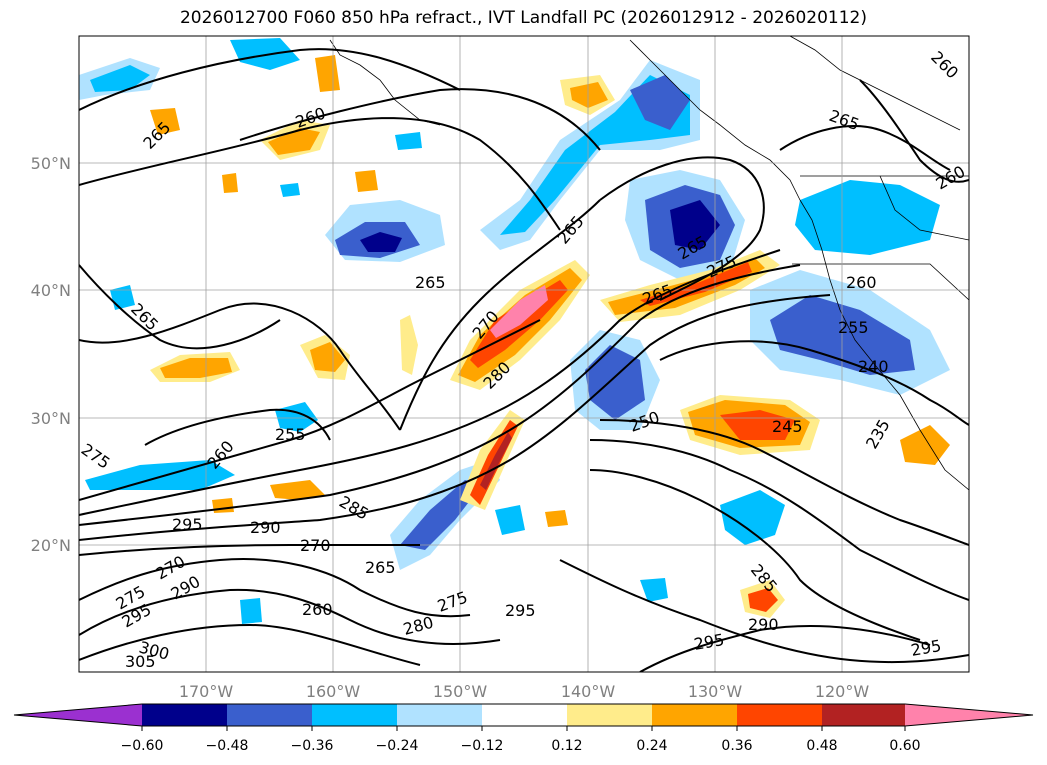 Image resolution: width=1047 pixels, height=765 pixels. What do you see at coordinates (842, 691) in the screenshot?
I see `longitude-label: 120°W` at bounding box center [842, 691].